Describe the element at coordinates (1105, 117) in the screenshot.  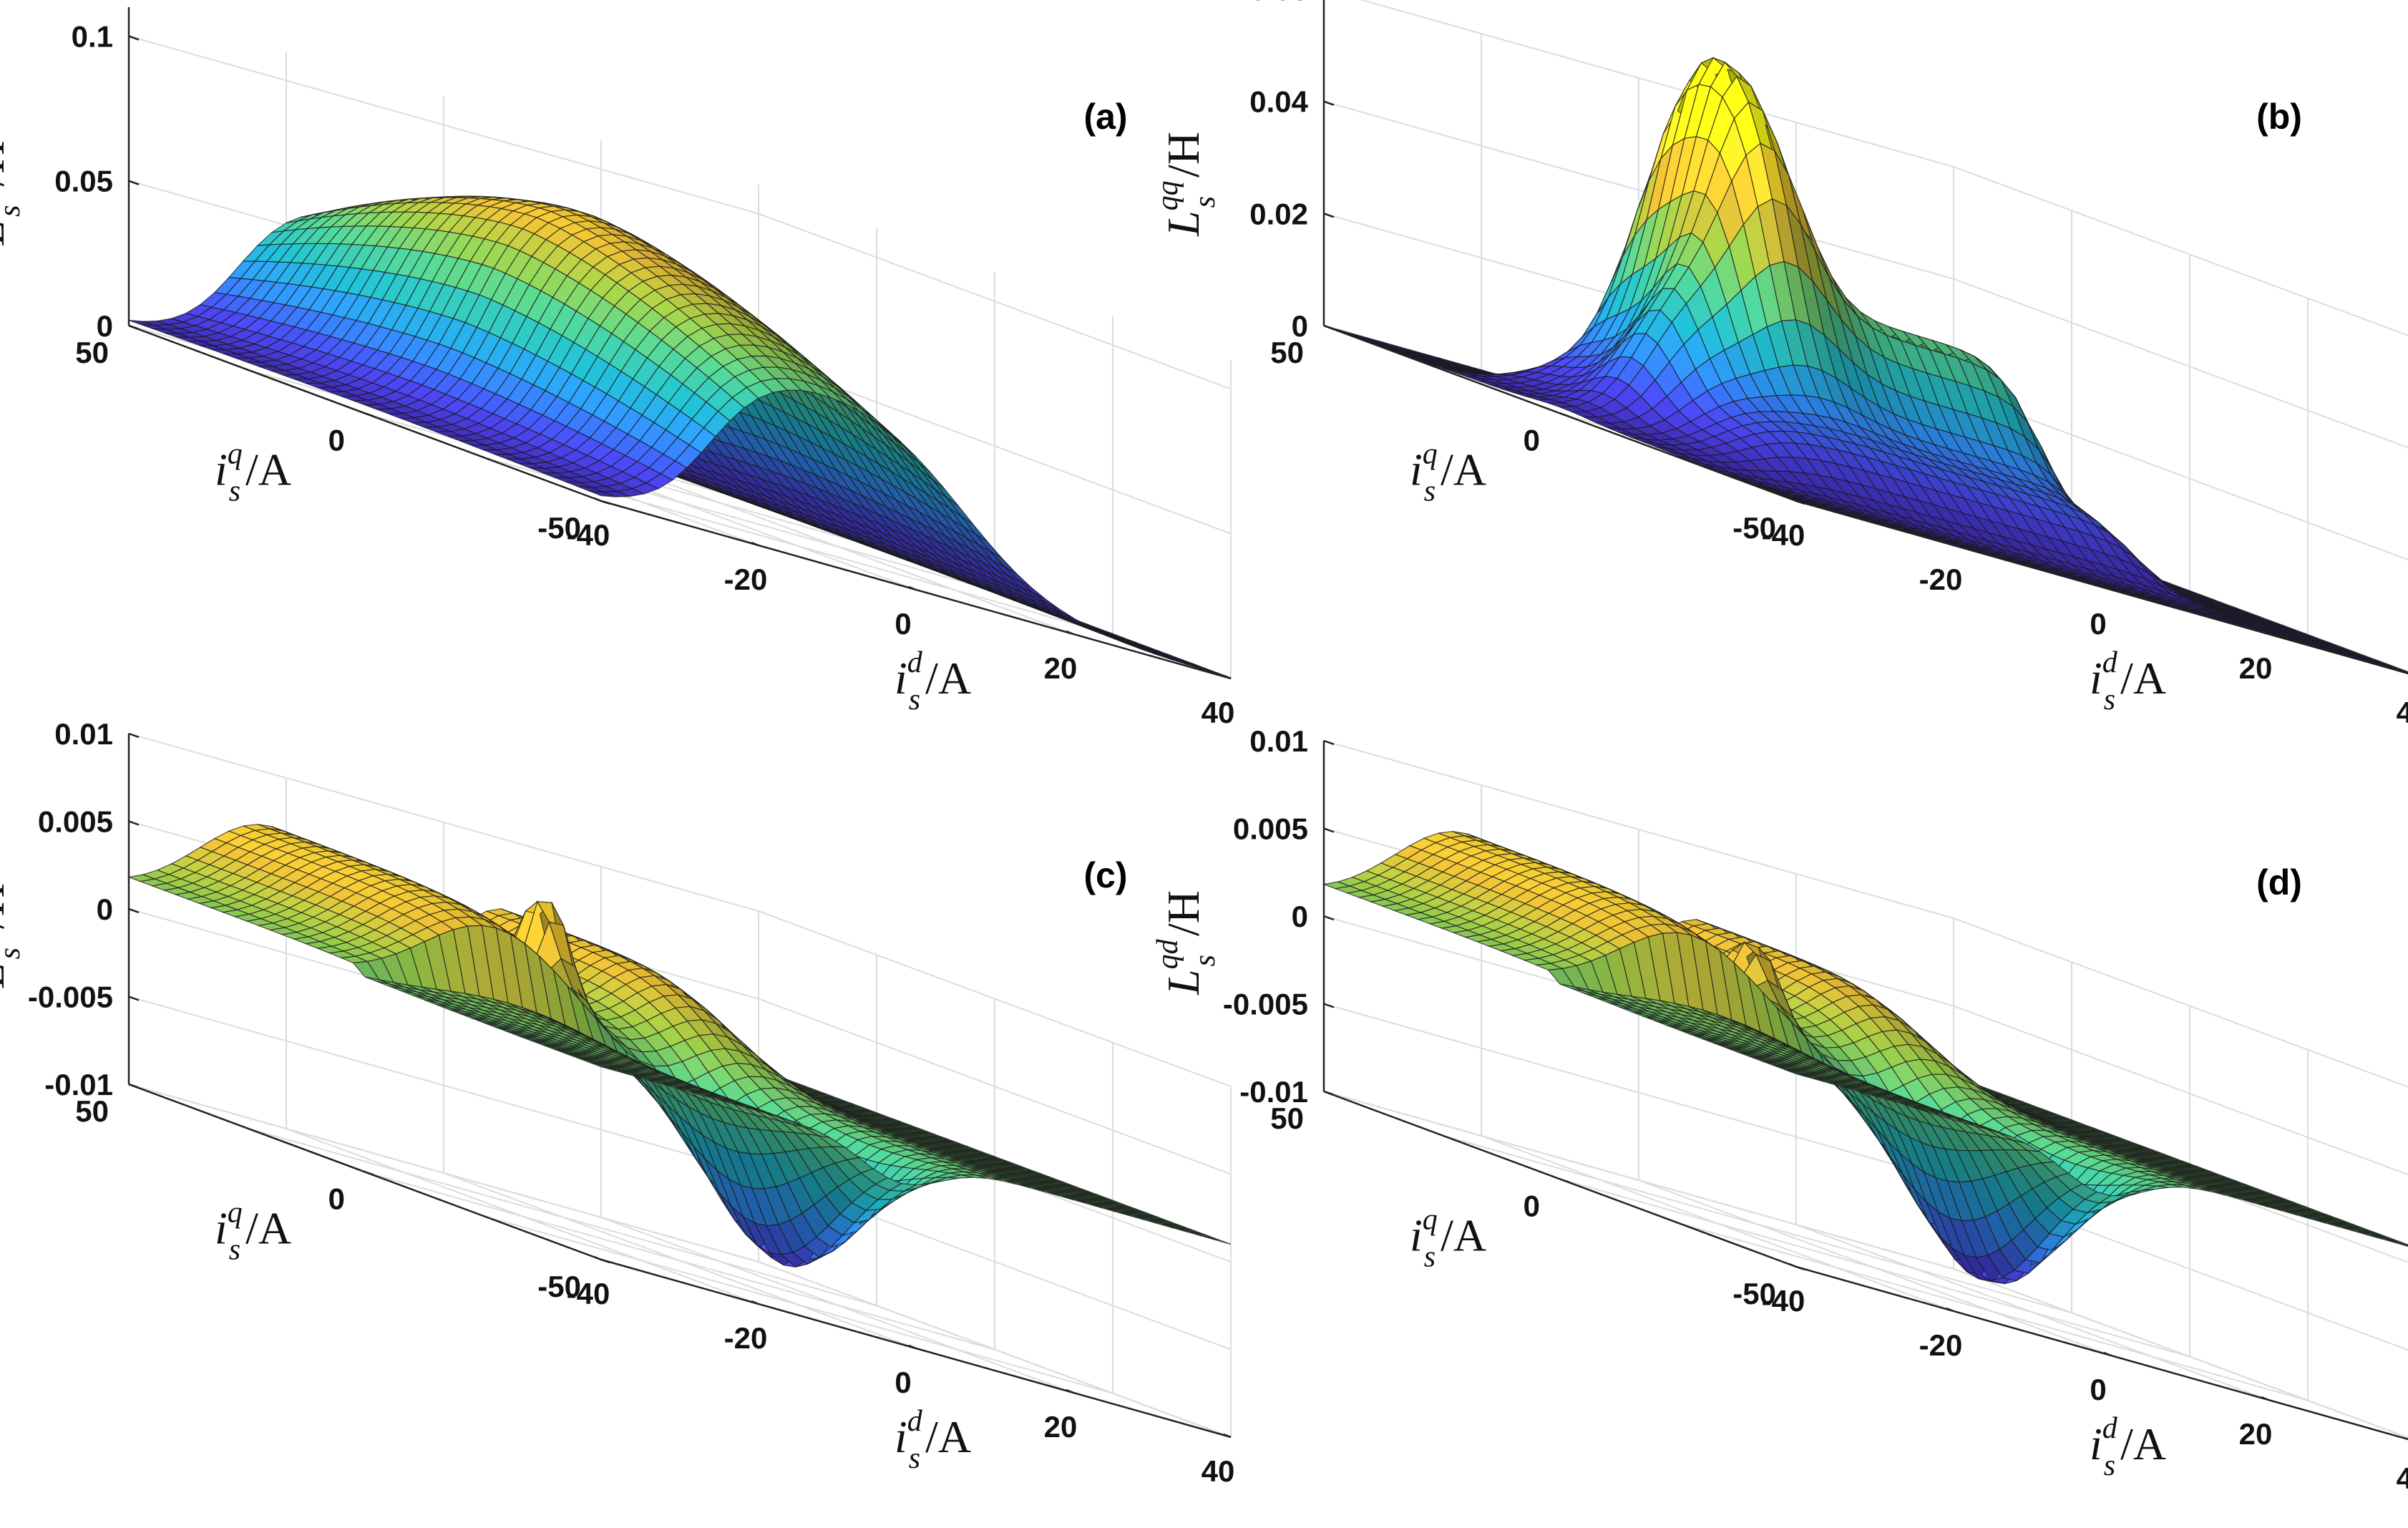
I see `panel-label: (a)` at that location.